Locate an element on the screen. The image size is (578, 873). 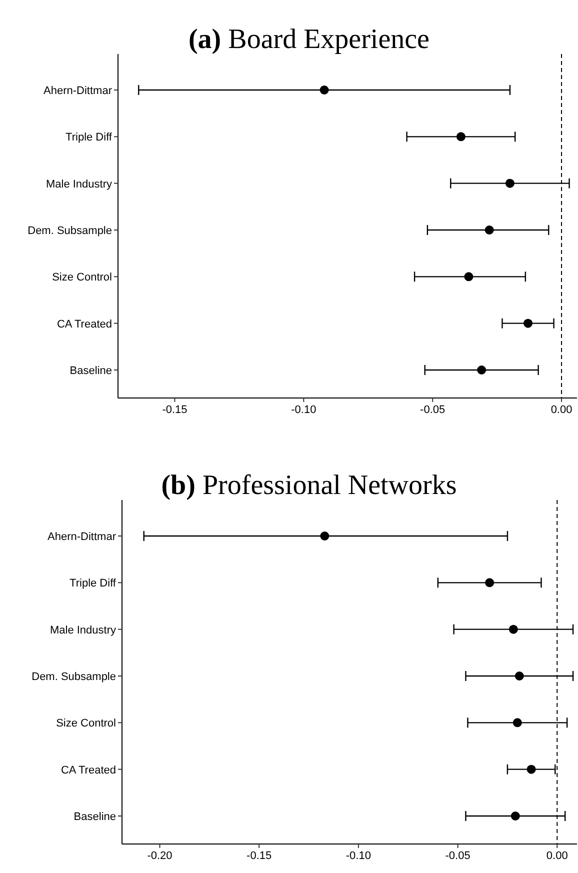
chart-title: (a) Board Experience is located at coordinates (309, 39).